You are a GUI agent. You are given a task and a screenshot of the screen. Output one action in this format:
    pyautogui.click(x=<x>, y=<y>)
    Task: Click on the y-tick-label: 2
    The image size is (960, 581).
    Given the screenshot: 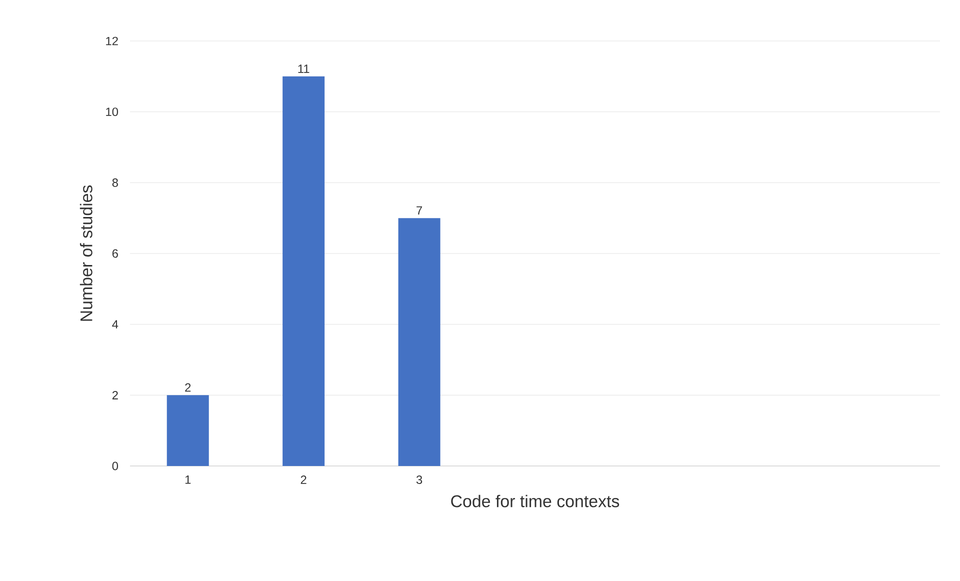 What is the action you would take?
    pyautogui.click(x=115, y=395)
    